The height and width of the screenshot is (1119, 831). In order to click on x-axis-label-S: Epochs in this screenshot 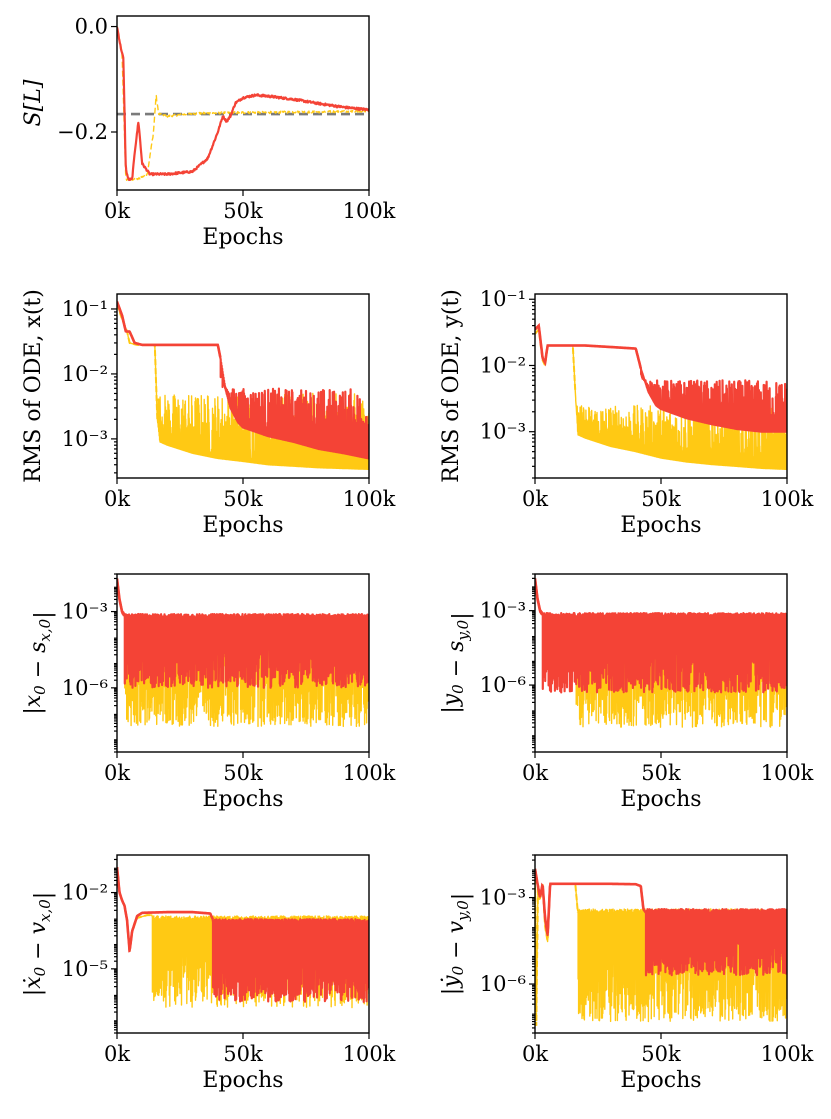, I will do `click(242, 237)`.